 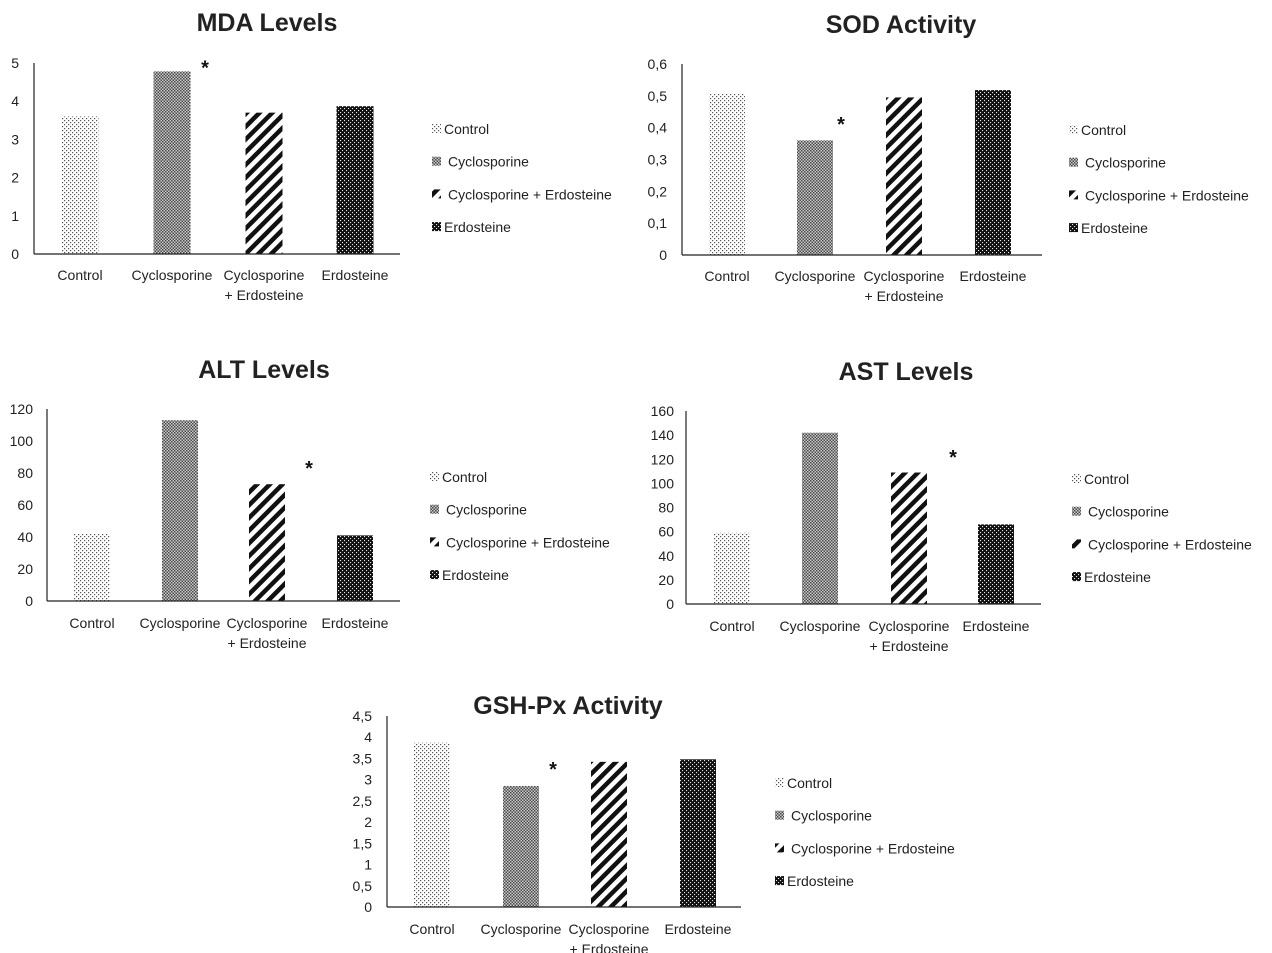 What do you see at coordinates (15, 158) in the screenshot?
I see `y-axis-ticks: 0 1 2 3 4 5` at bounding box center [15, 158].